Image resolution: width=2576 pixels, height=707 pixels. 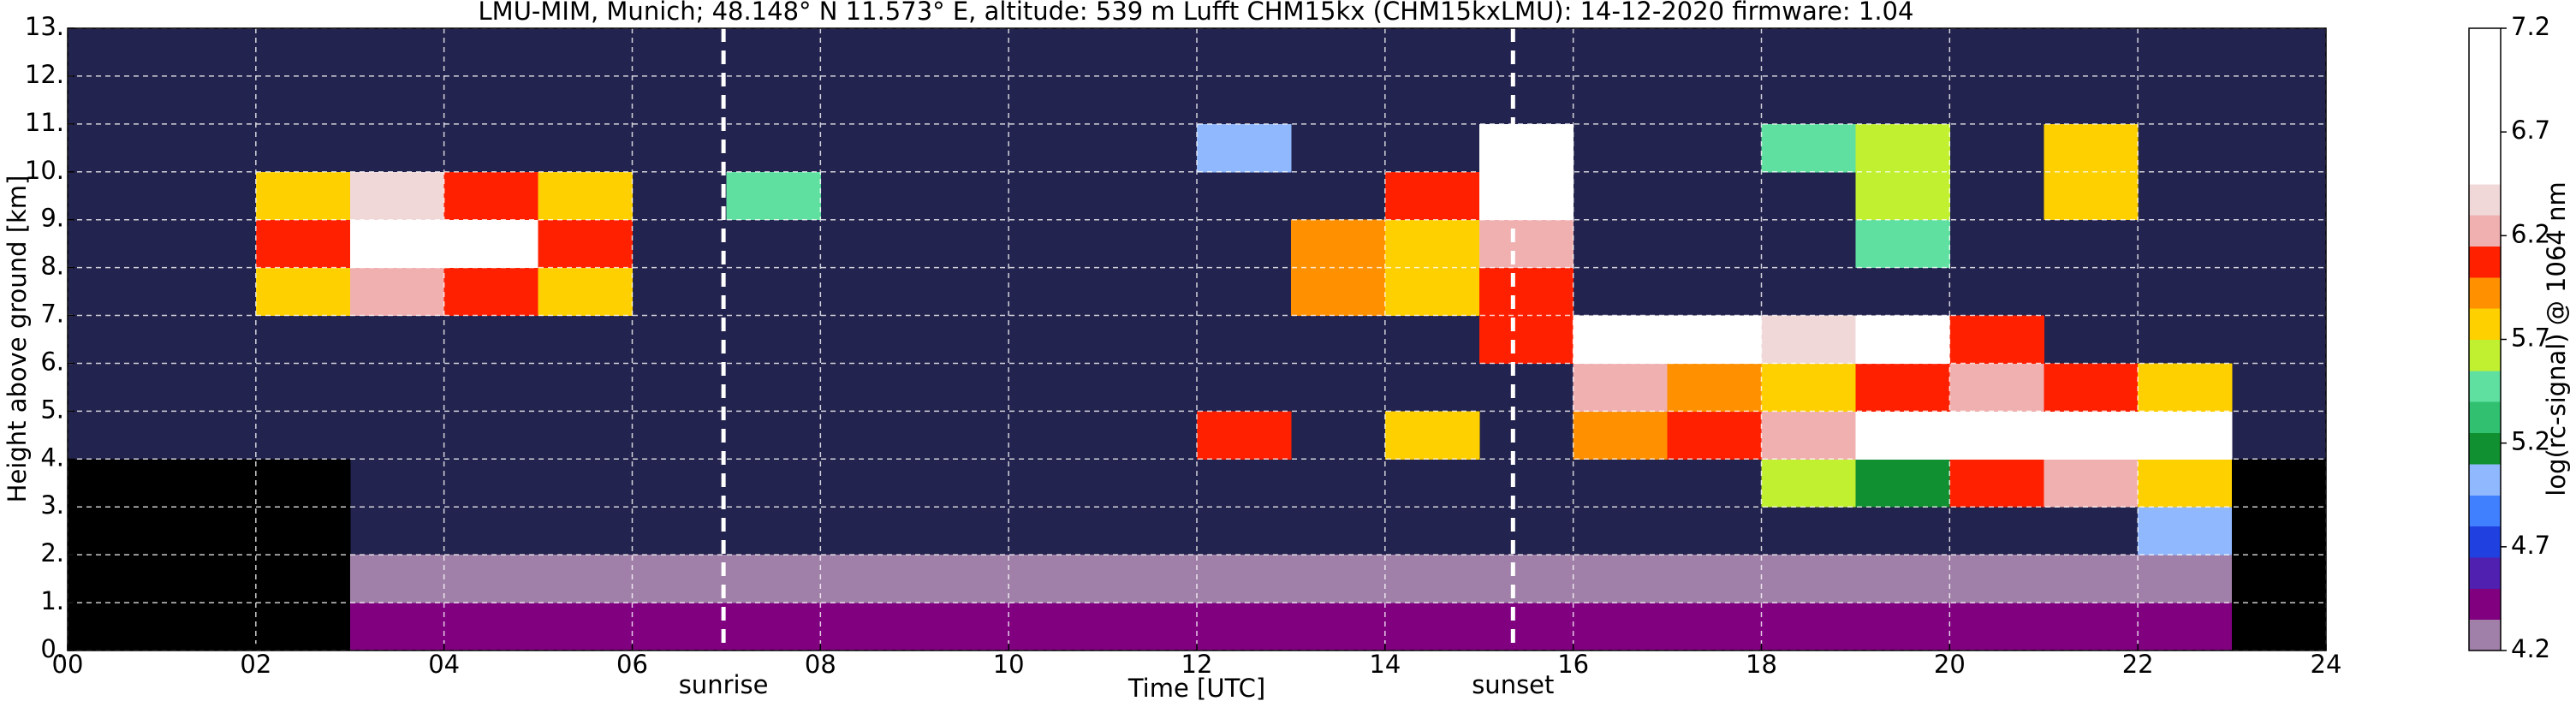 I want to click on x-tick-label: 06, so click(x=632, y=664).